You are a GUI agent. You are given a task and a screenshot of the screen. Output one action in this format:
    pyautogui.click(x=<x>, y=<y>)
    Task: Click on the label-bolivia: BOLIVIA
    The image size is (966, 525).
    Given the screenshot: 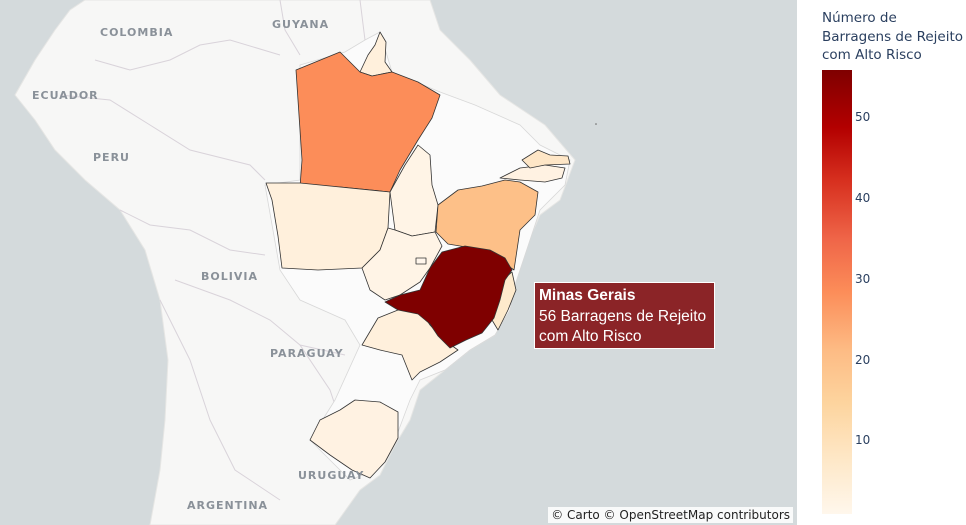 What is the action you would take?
    pyautogui.click(x=229, y=276)
    